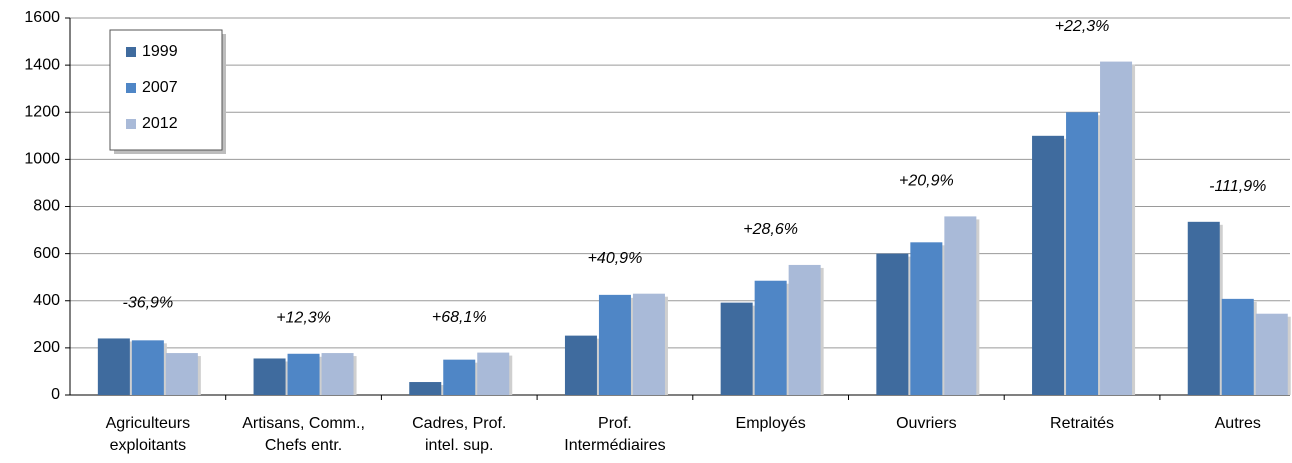 The width and height of the screenshot is (1292, 463). What do you see at coordinates (614, 445) in the screenshot?
I see `x-tick-label: Intermédiaires` at bounding box center [614, 445].